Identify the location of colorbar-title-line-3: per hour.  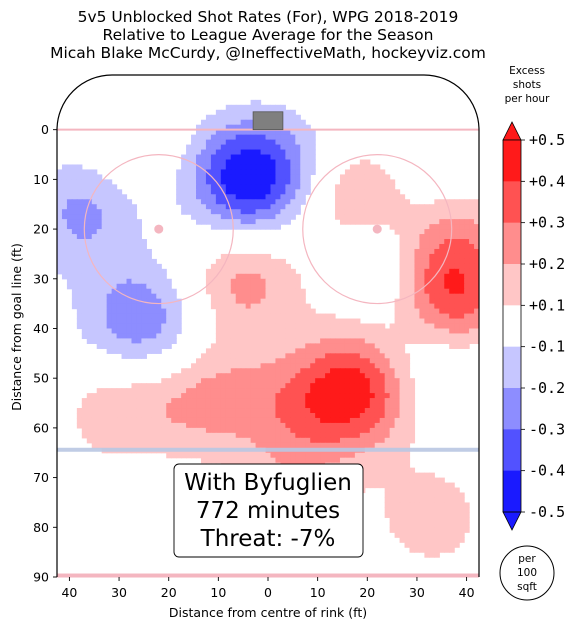
(528, 99).